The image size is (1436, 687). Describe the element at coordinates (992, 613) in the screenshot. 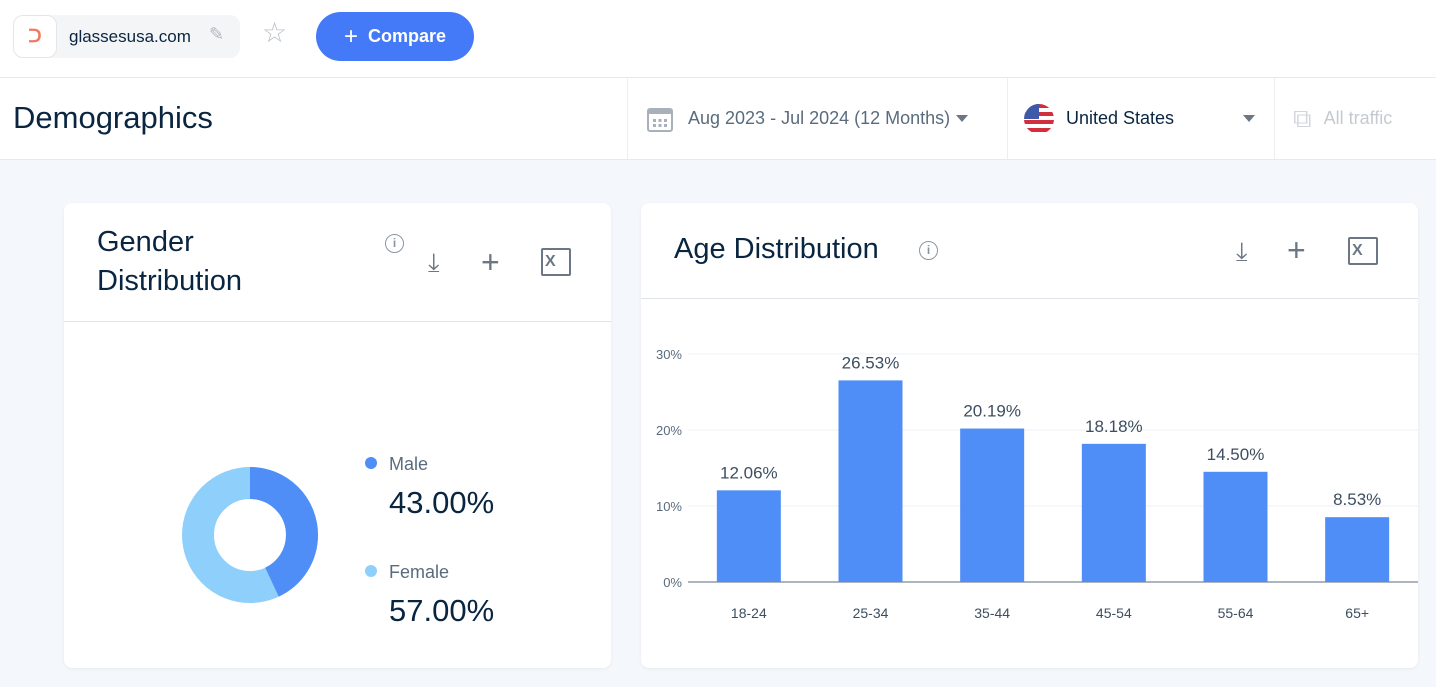

I see `x-tick-label: 35-44` at that location.